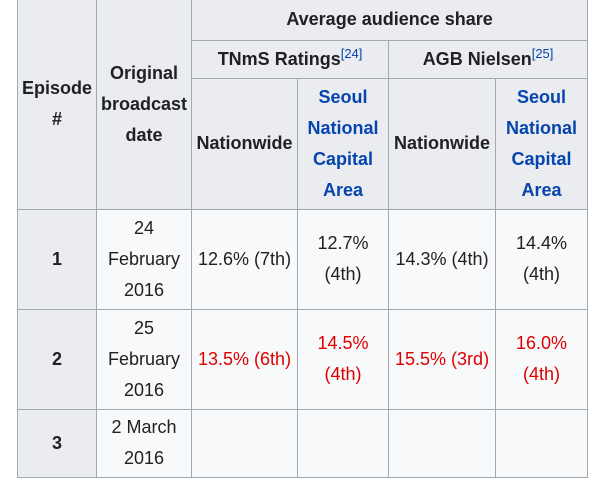 The height and width of the screenshot is (480, 599). I want to click on agb-seoul-cell, so click(542, 443).